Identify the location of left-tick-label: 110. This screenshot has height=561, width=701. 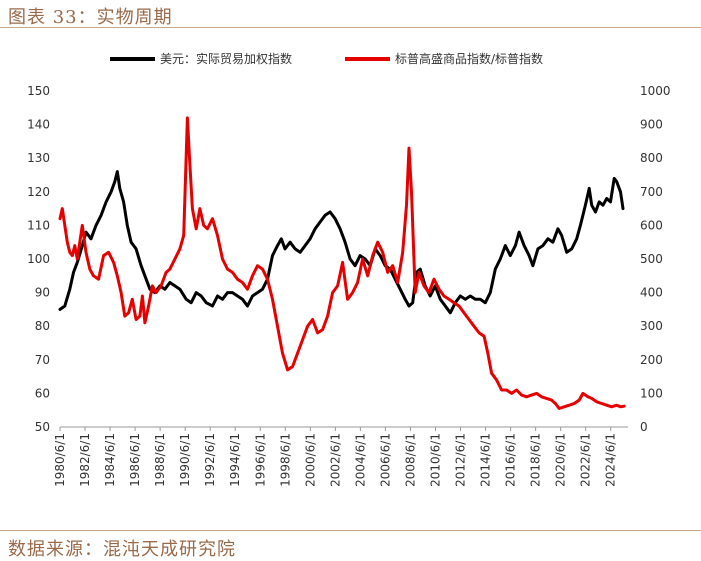
(38, 225).